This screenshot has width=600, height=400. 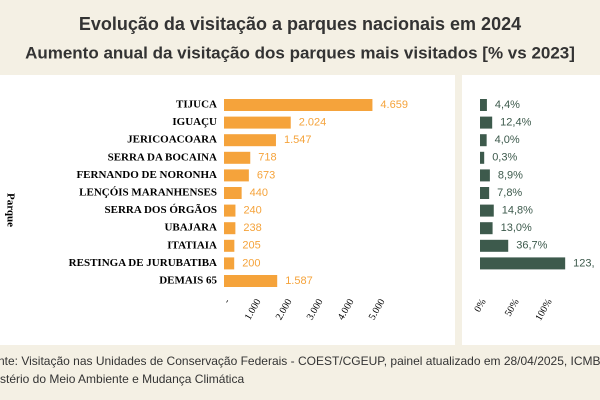 I want to click on value-label: 36,7%, so click(x=531, y=246).